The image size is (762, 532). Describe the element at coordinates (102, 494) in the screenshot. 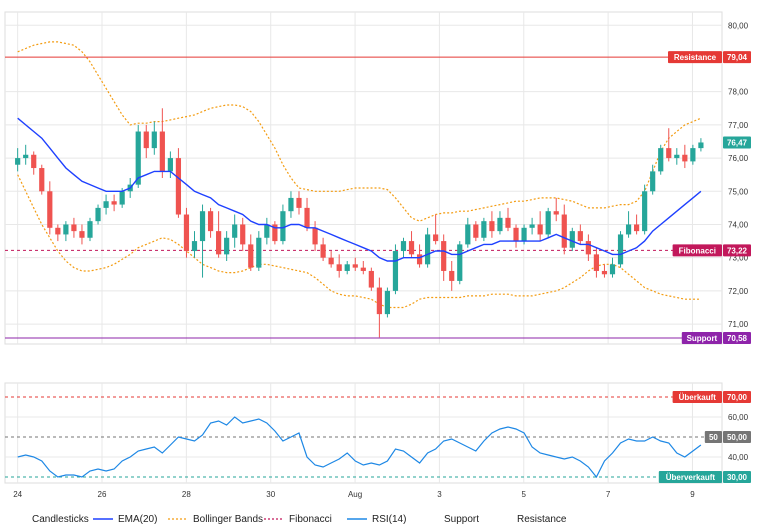

I see `x-tick-label: 26` at that location.